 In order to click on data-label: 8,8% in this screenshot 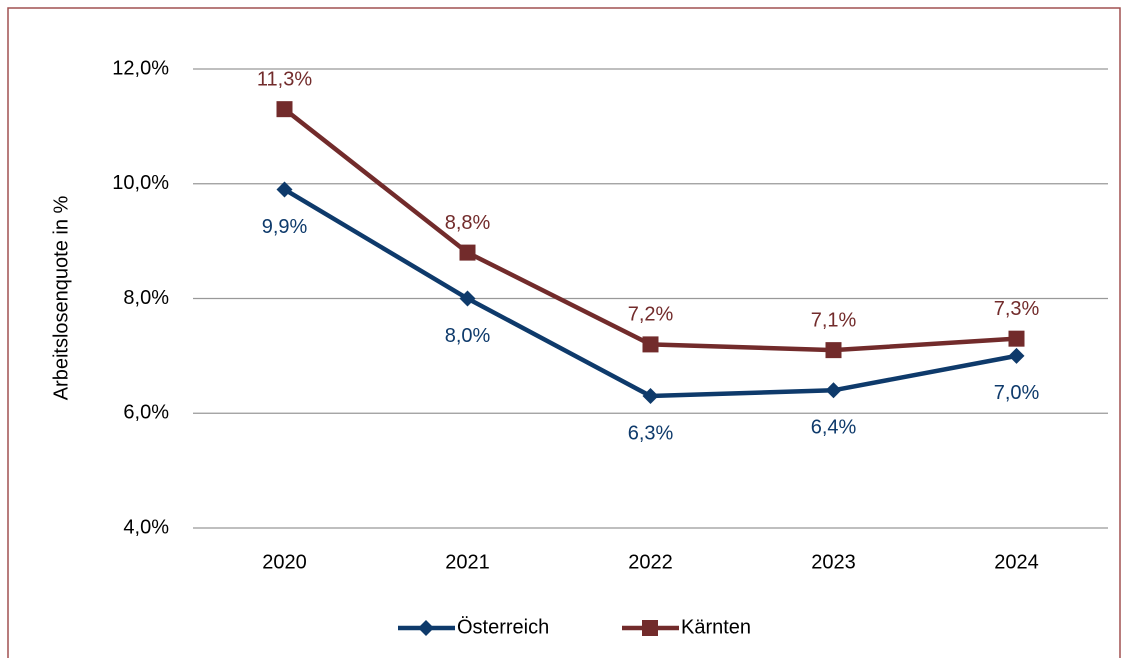, I will do `click(468, 223)`.